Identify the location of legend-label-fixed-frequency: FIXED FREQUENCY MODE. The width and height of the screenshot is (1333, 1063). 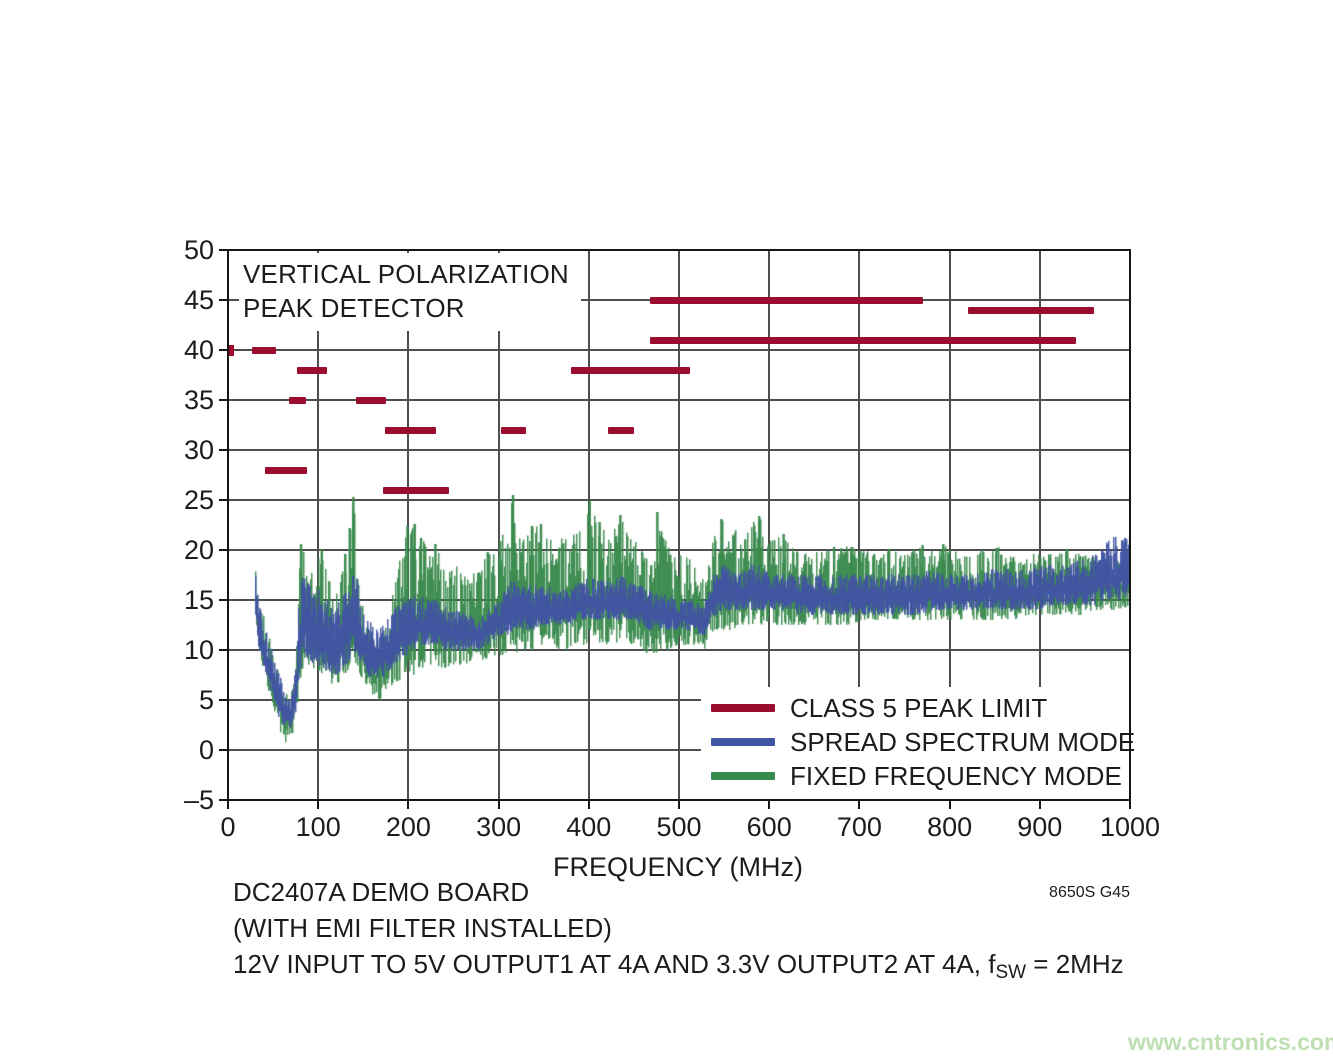
(956, 775).